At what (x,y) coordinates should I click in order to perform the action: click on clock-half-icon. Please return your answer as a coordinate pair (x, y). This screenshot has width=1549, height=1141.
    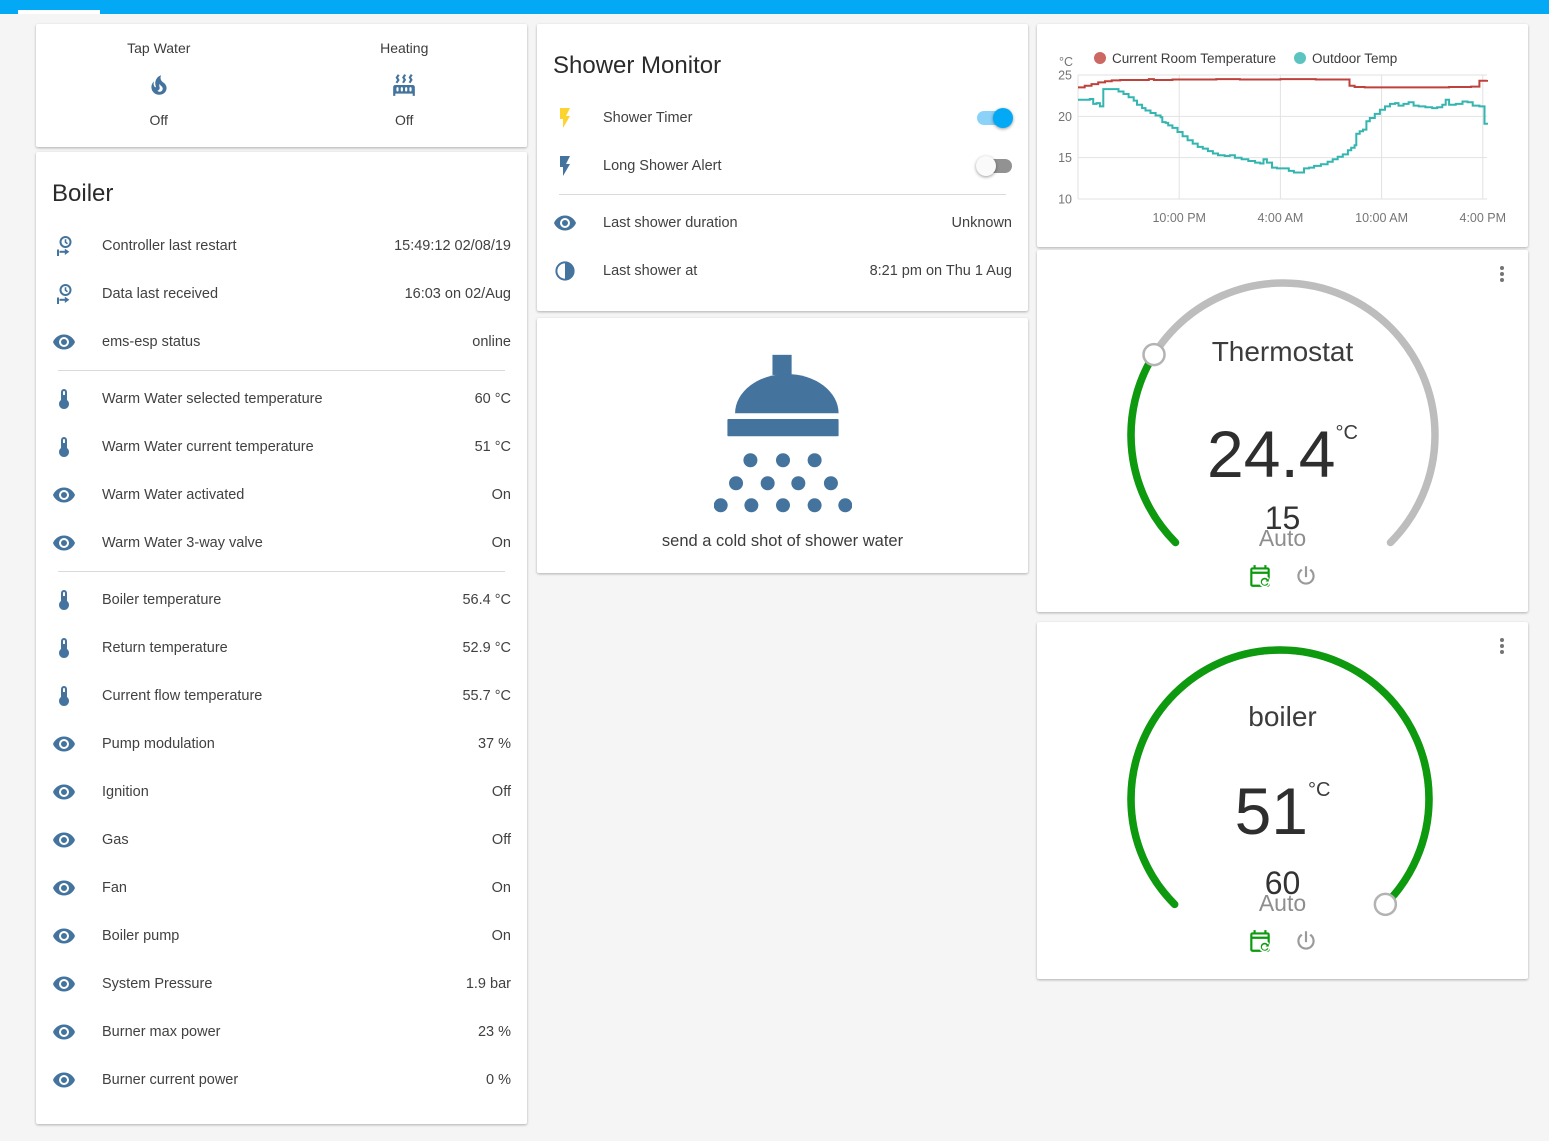
    Looking at the image, I should click on (565, 271).